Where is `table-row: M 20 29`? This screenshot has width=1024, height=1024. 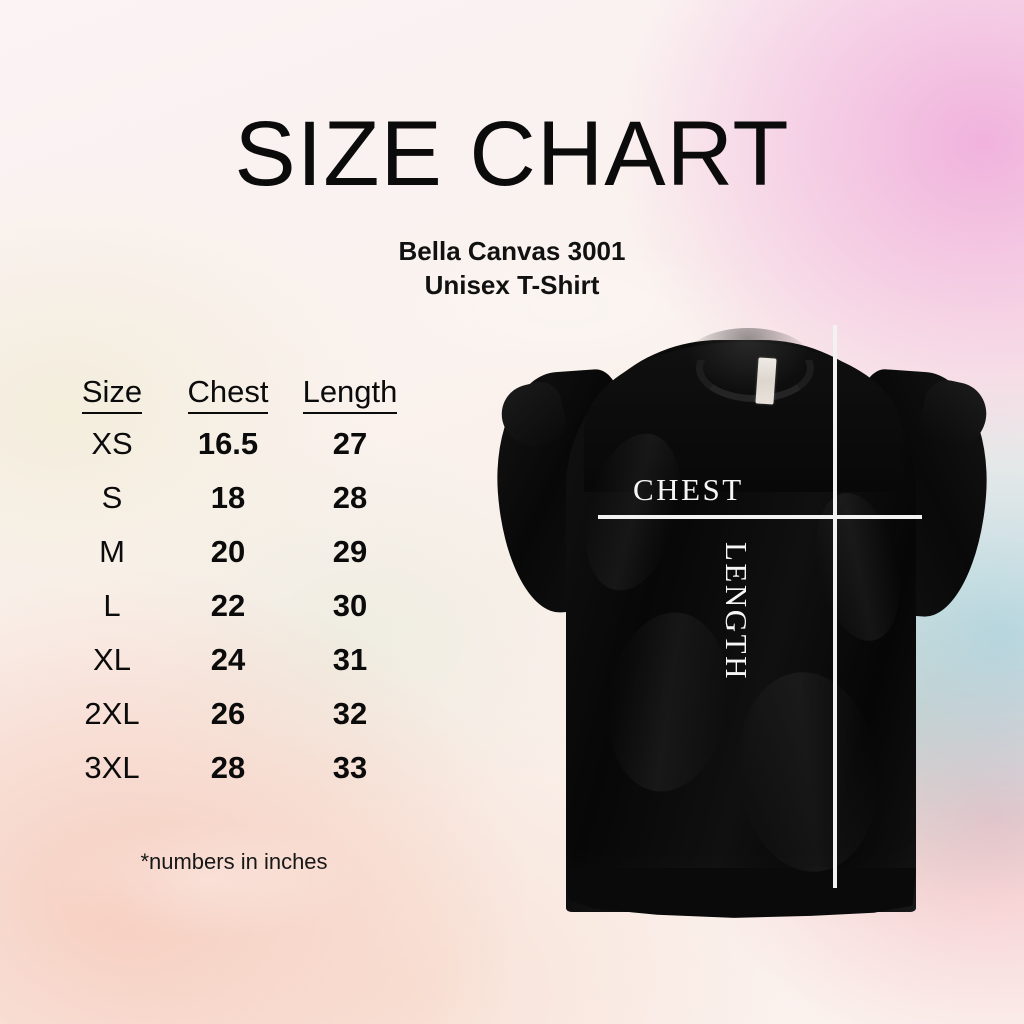 table-row: M 20 29 is located at coordinates (234, 561).